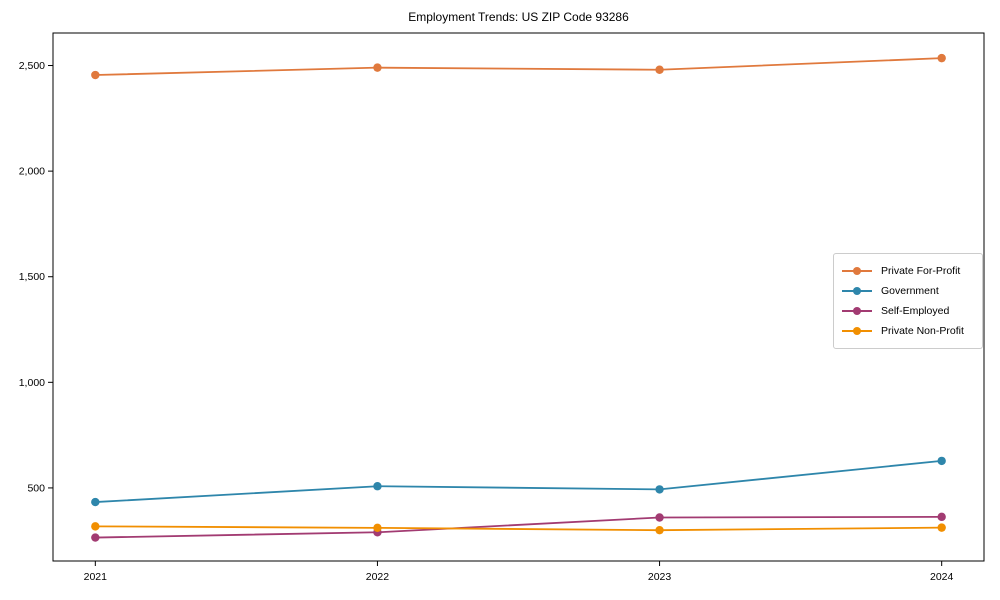 Image resolution: width=1000 pixels, height=600 pixels. Describe the element at coordinates (660, 577) in the screenshot. I see `x-axis-tick-label: 2023` at that location.